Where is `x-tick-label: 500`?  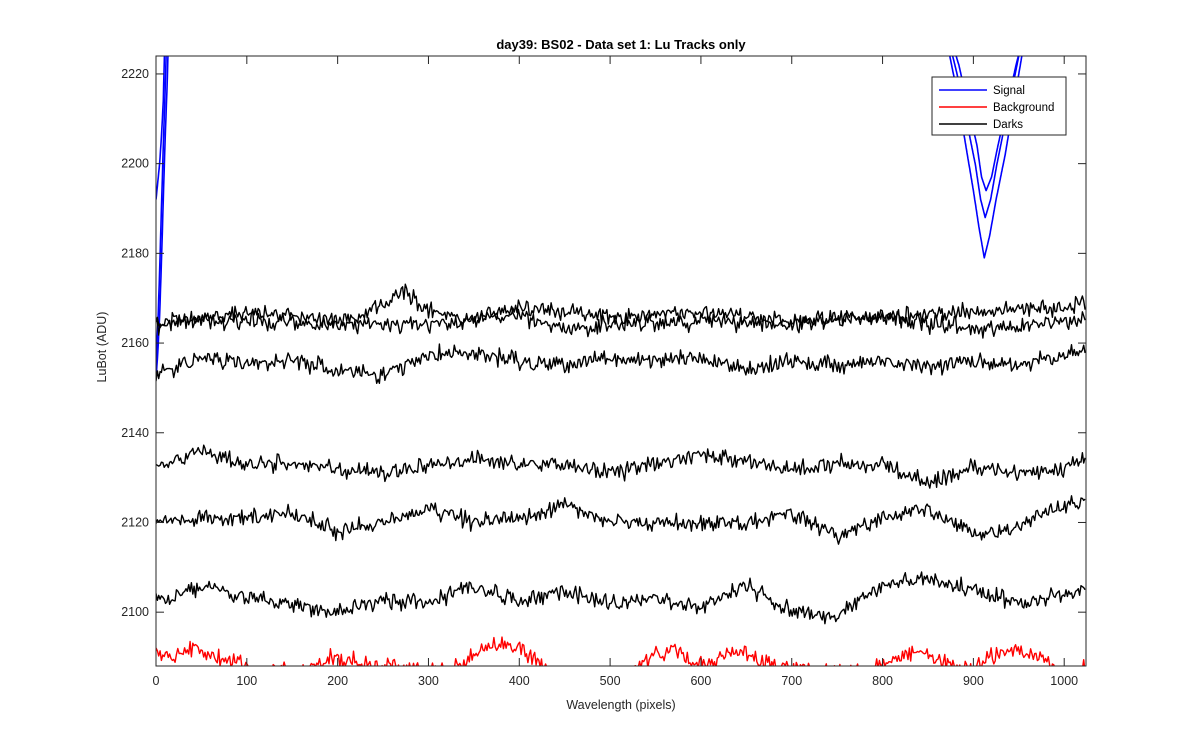 x-tick-label: 500 is located at coordinates (610, 681).